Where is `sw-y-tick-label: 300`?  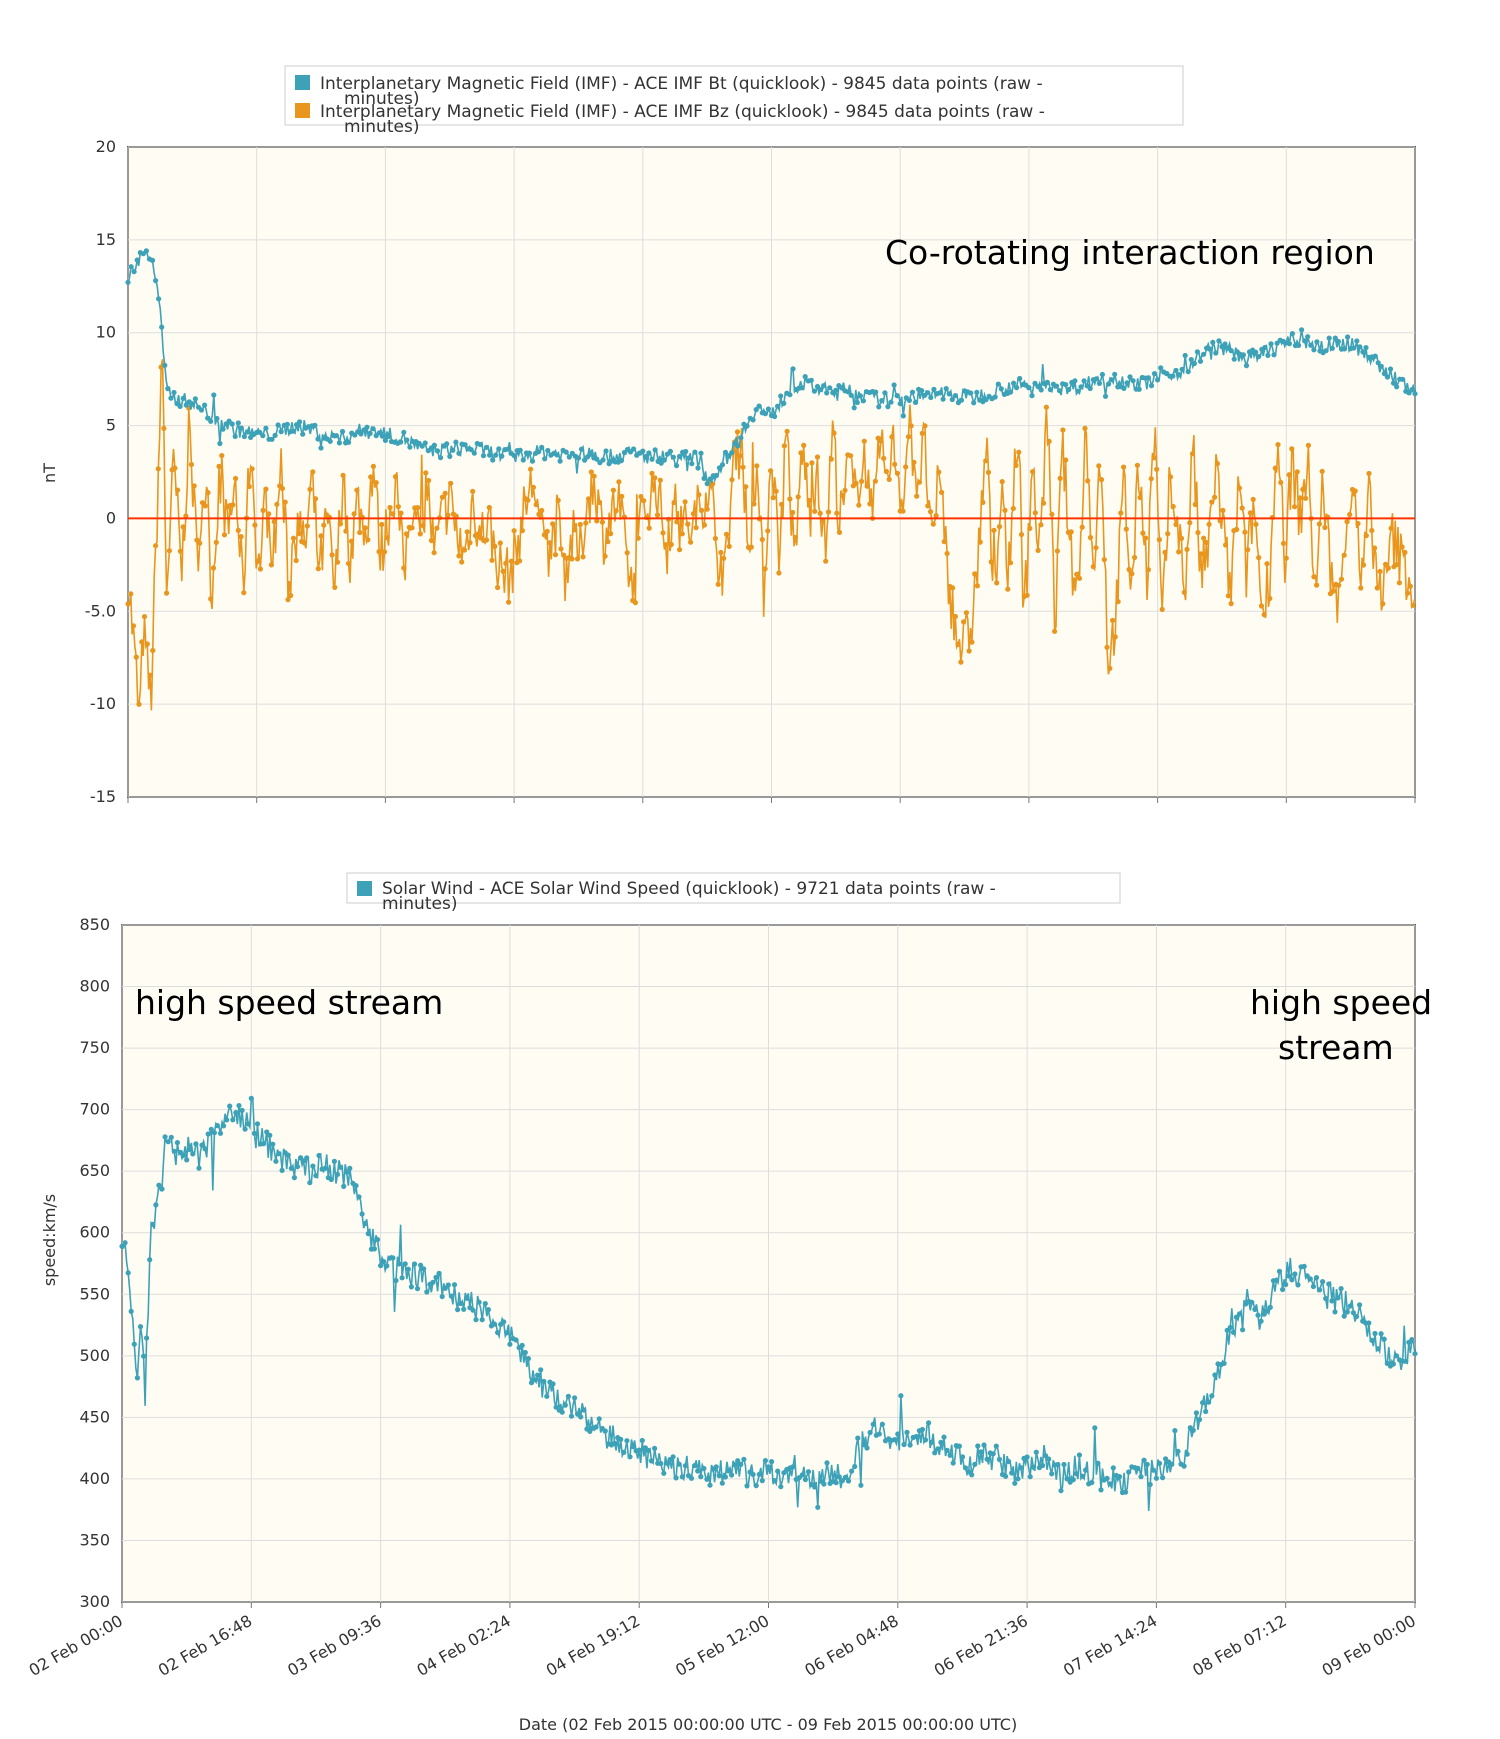 sw-y-tick-label: 300 is located at coordinates (94, 1601).